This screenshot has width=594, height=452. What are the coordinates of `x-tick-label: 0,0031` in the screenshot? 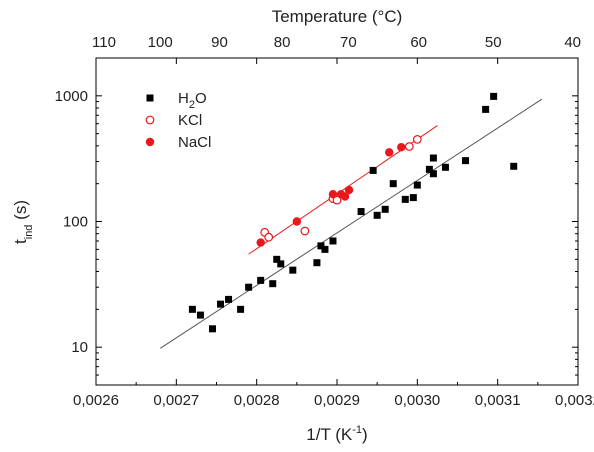 It's located at (498, 400).